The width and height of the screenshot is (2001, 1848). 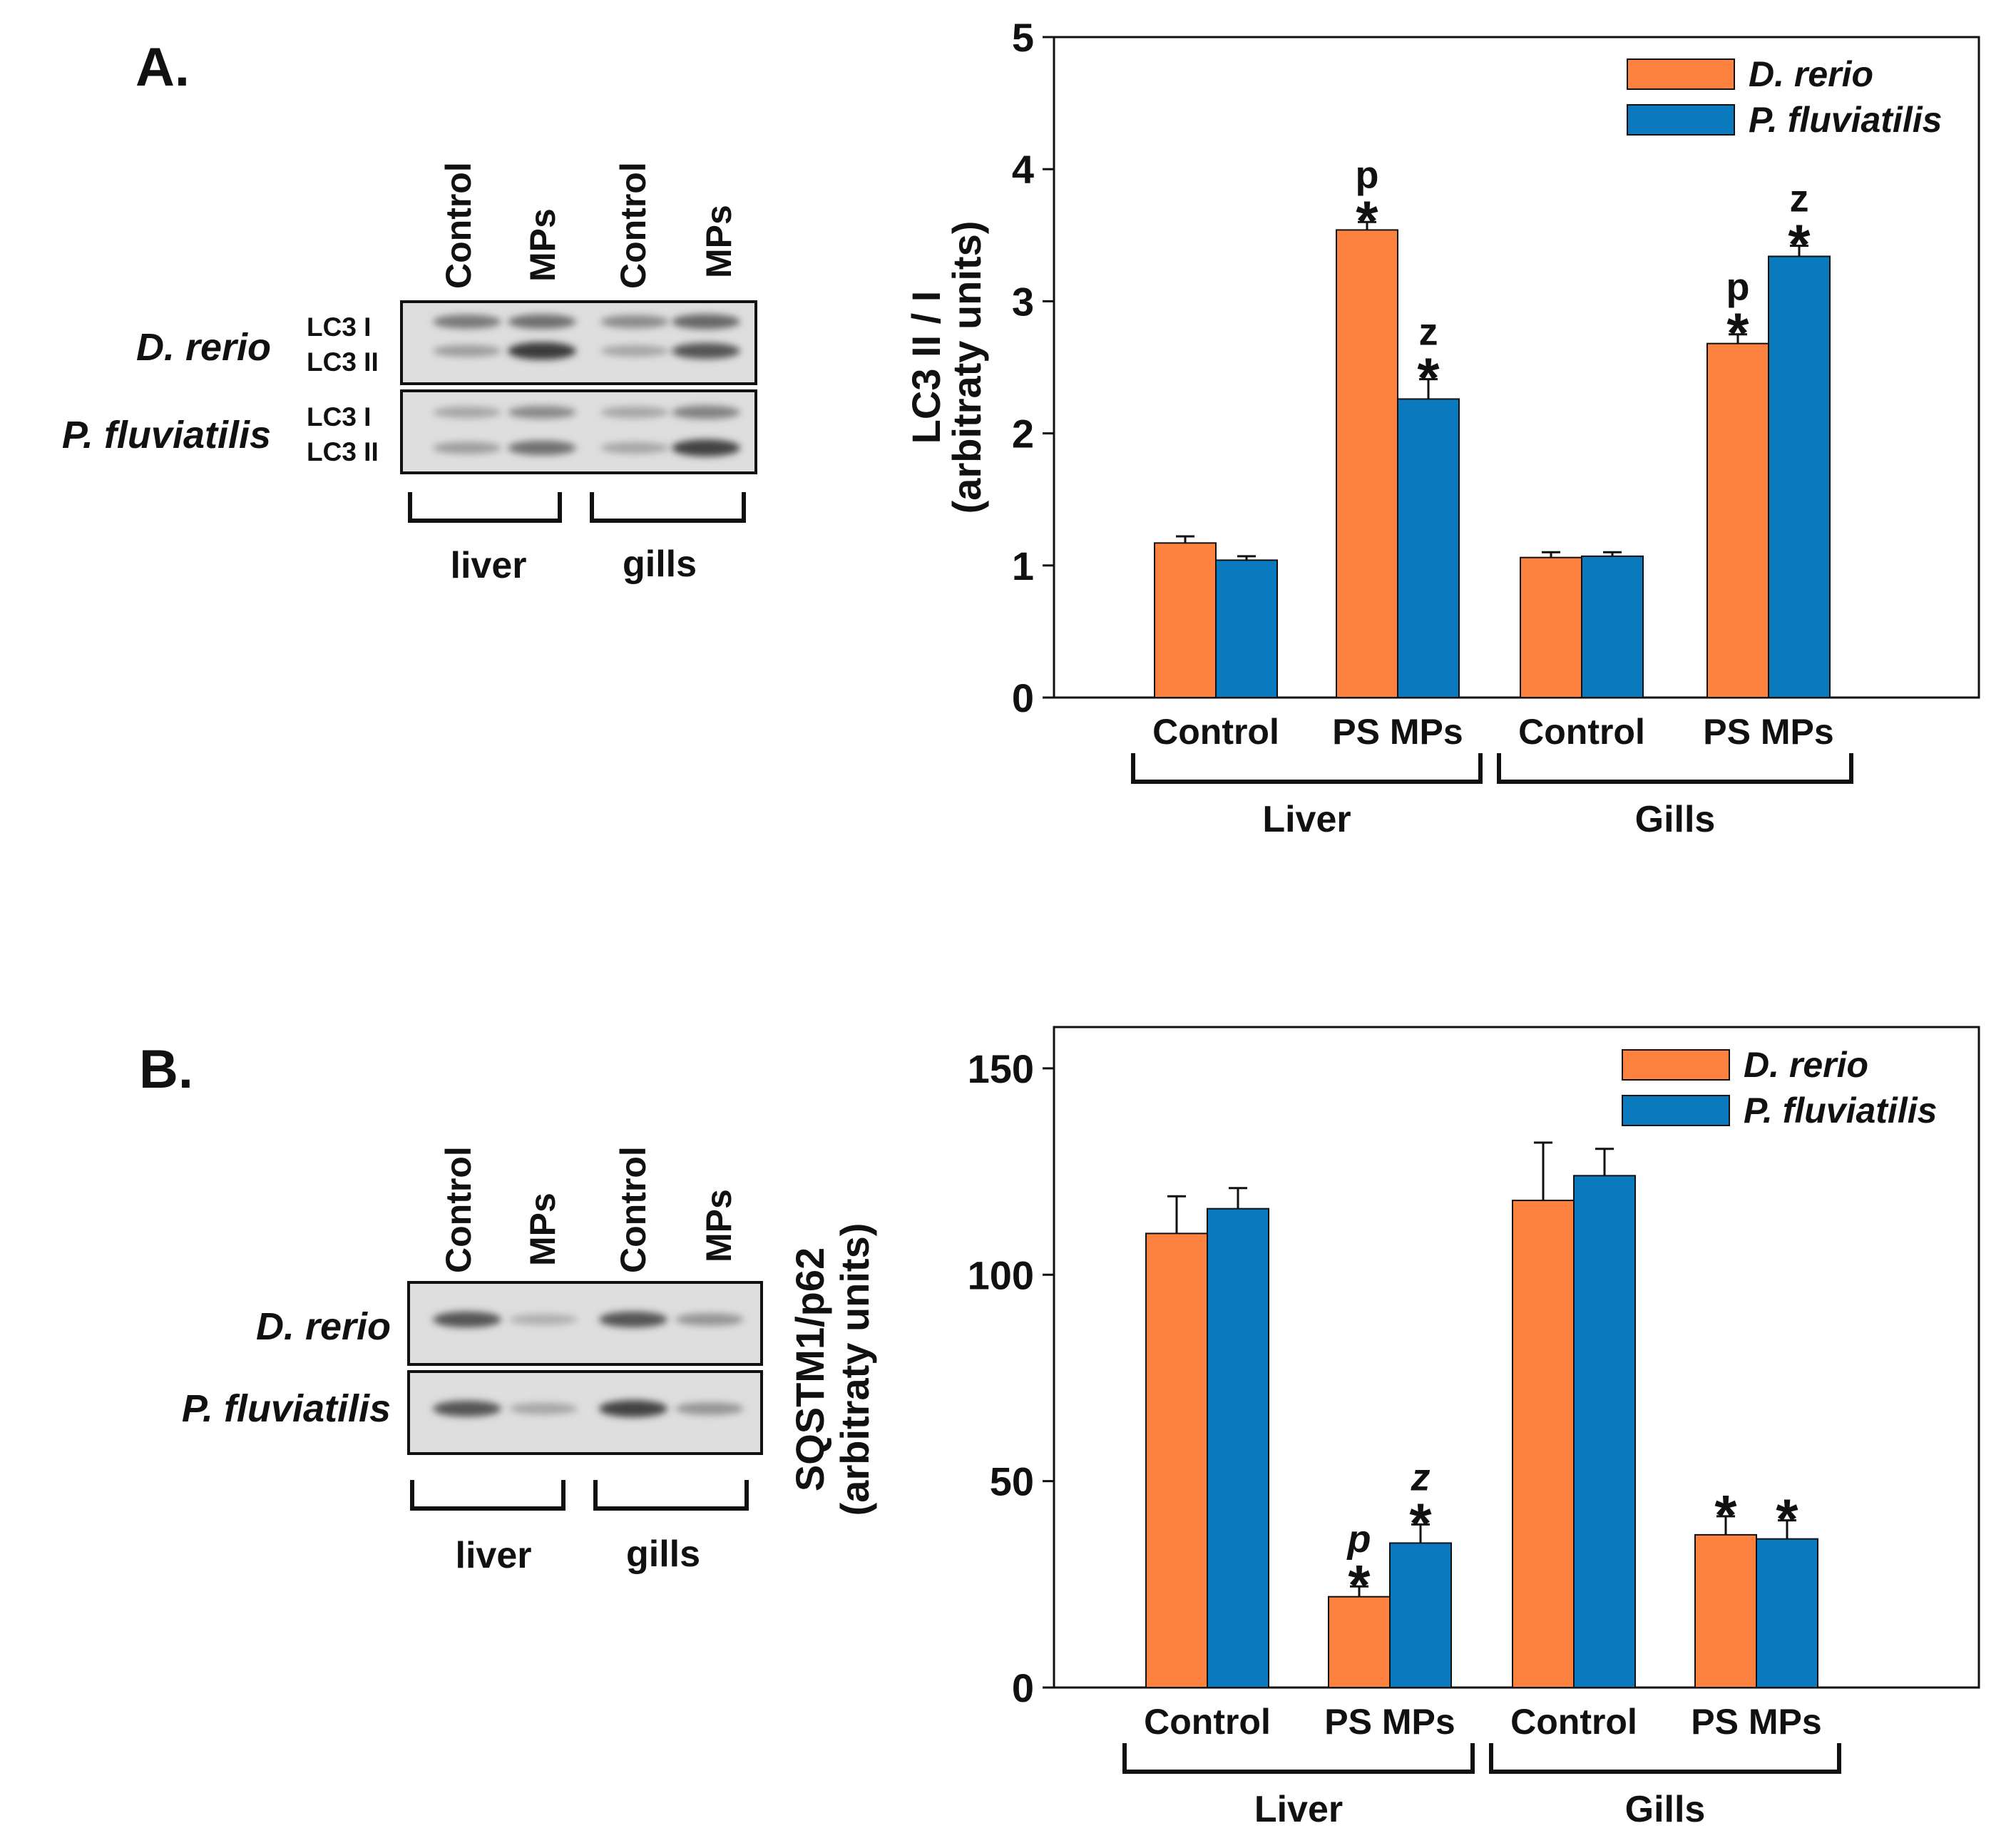 What do you see at coordinates (1481, 1415) in the screenshot?
I see `chart-b-bars` at bounding box center [1481, 1415].